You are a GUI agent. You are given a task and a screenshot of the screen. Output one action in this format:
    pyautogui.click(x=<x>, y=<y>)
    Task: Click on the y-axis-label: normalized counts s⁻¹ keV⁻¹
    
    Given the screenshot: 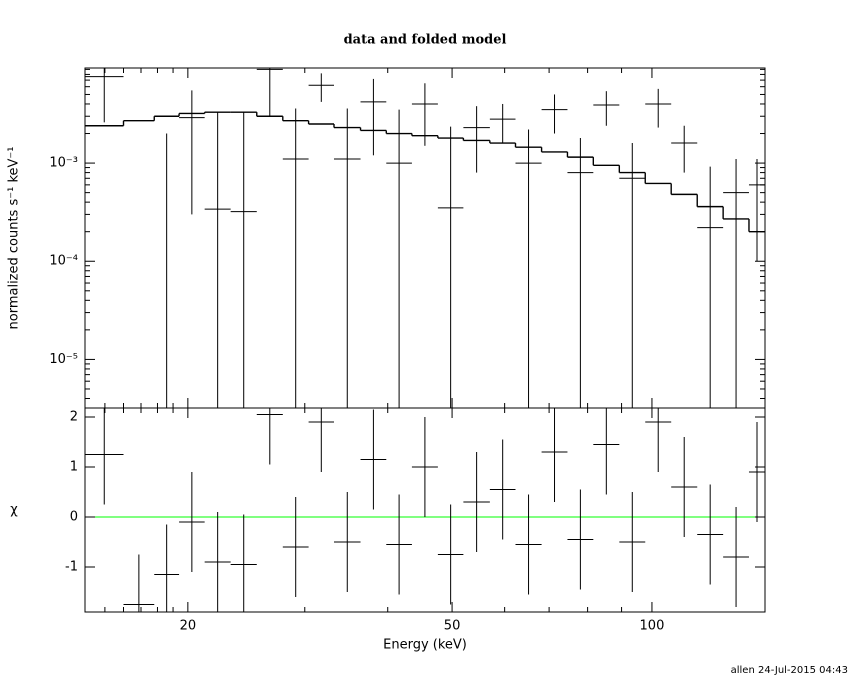 What is the action you would take?
    pyautogui.click(x=14, y=238)
    